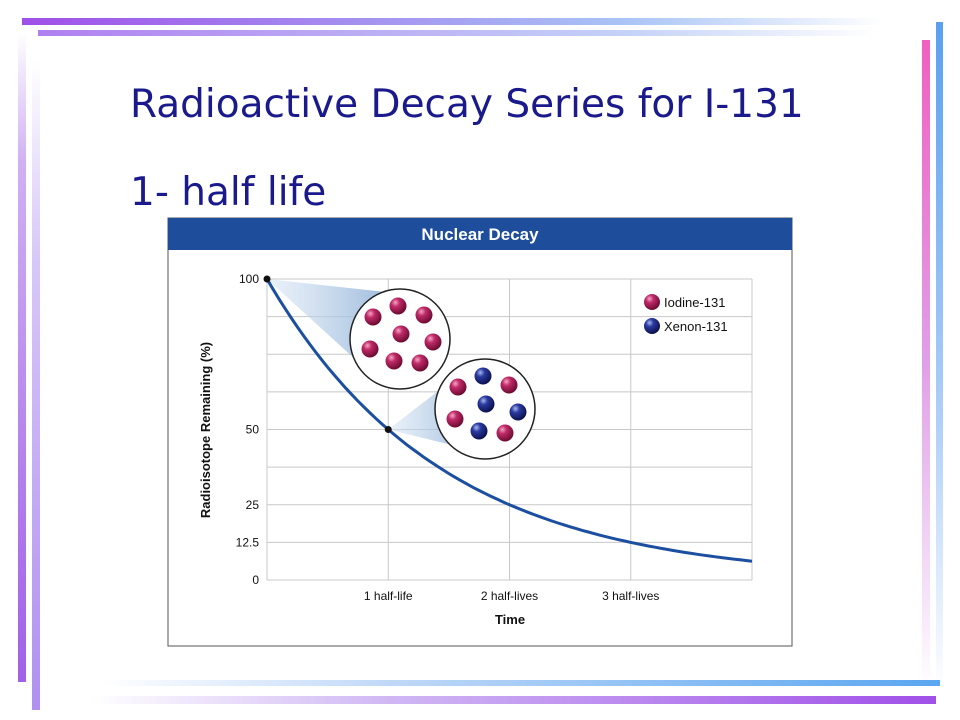 This screenshot has width=960, height=720. I want to click on slide-title: Radioactive Decay Series for I-131, so click(467, 104).